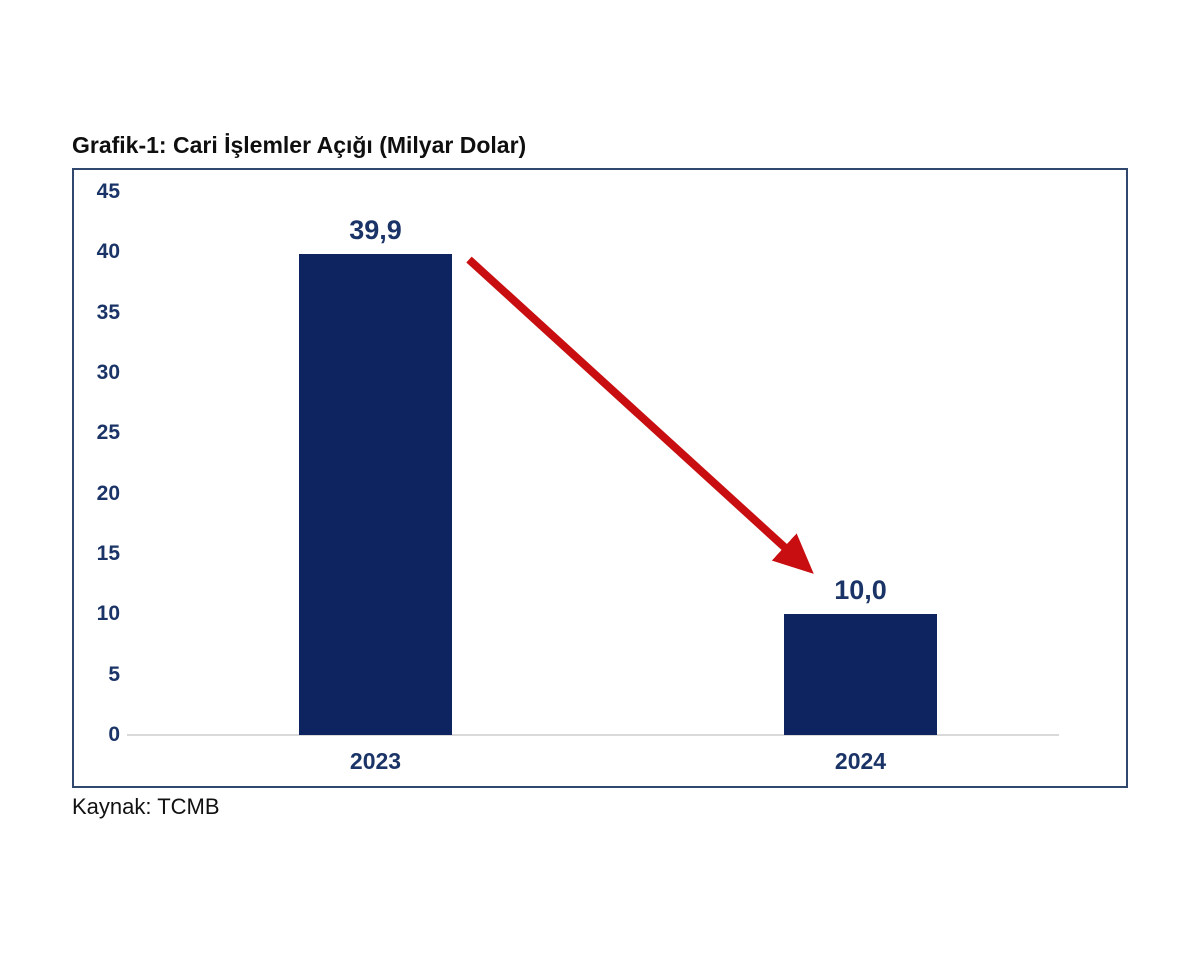  I want to click on y-axis-tick: 25, so click(108, 433).